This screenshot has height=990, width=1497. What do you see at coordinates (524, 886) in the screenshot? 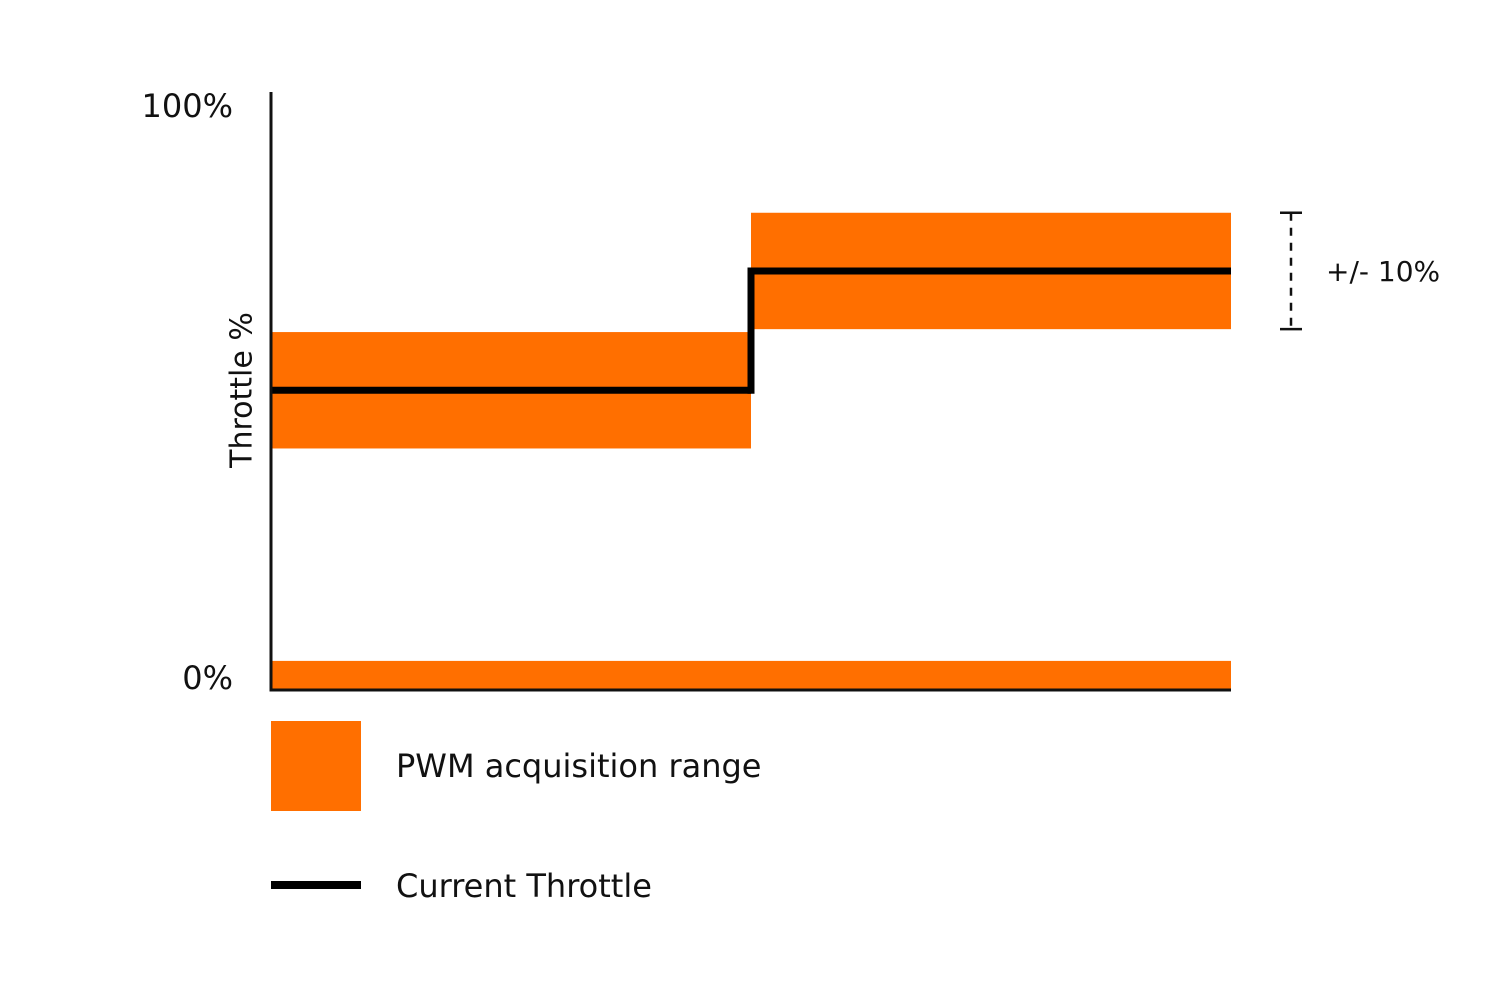
I see `legend-label: Current Throttle` at bounding box center [524, 886].